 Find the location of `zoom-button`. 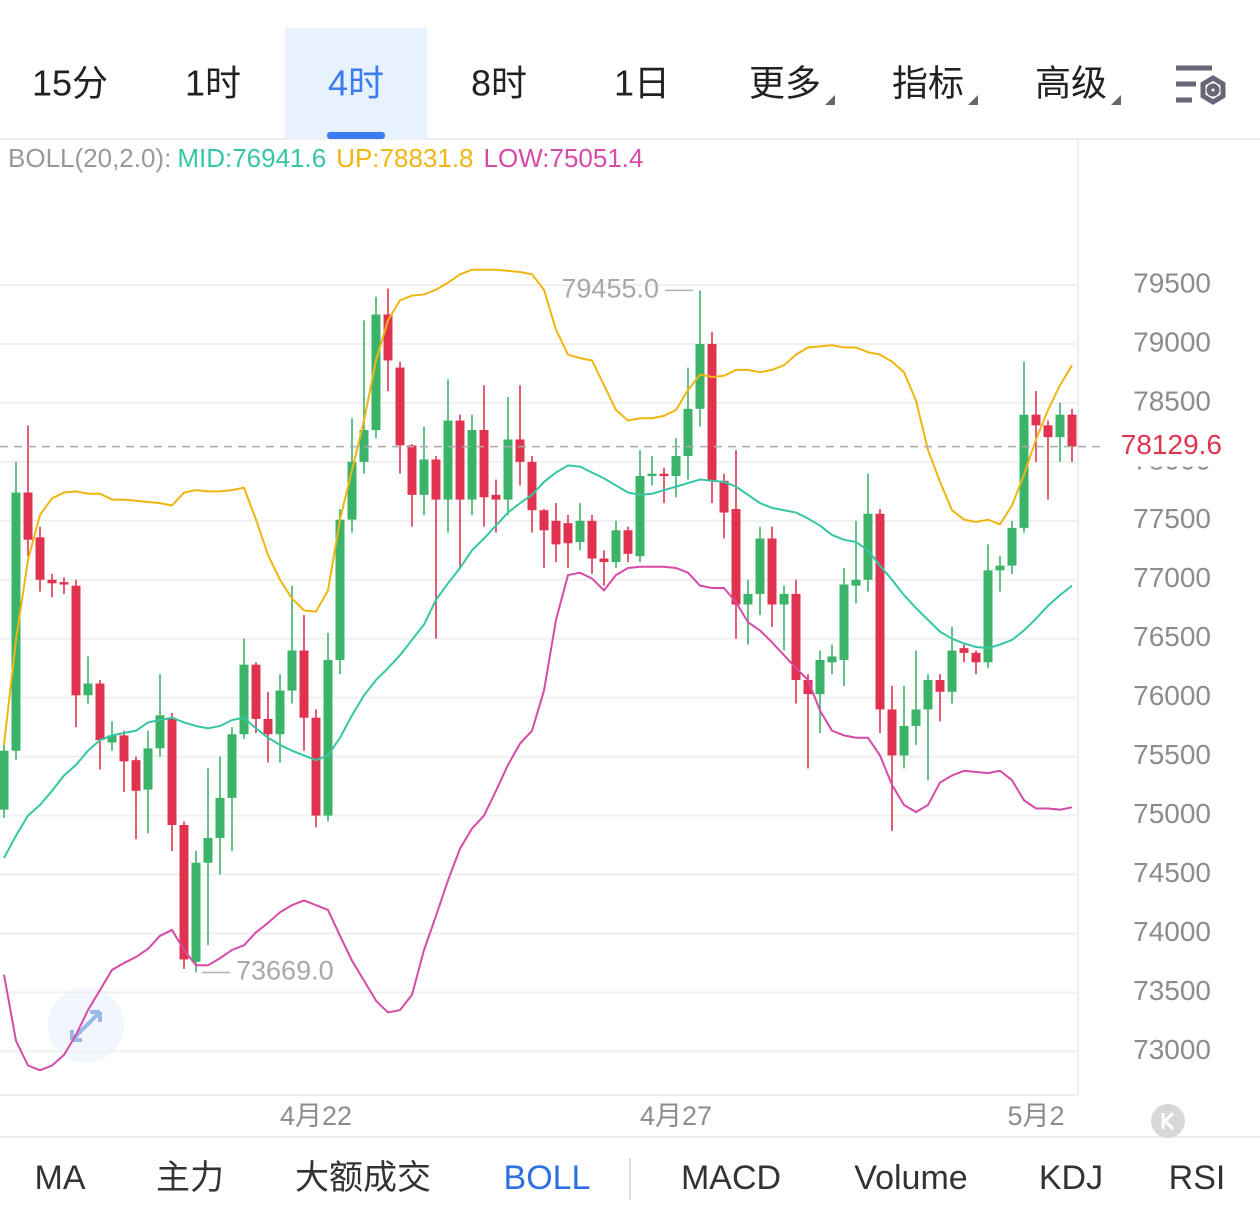

zoom-button is located at coordinates (86, 1025).